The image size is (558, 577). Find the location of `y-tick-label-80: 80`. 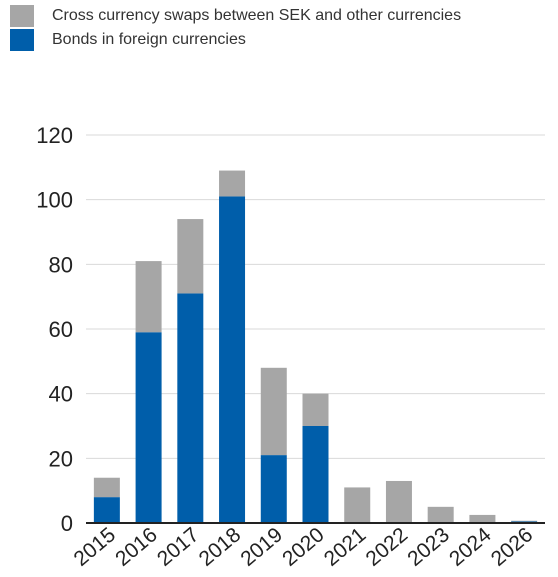

y-tick-label-80: 80 is located at coordinates (61, 264).